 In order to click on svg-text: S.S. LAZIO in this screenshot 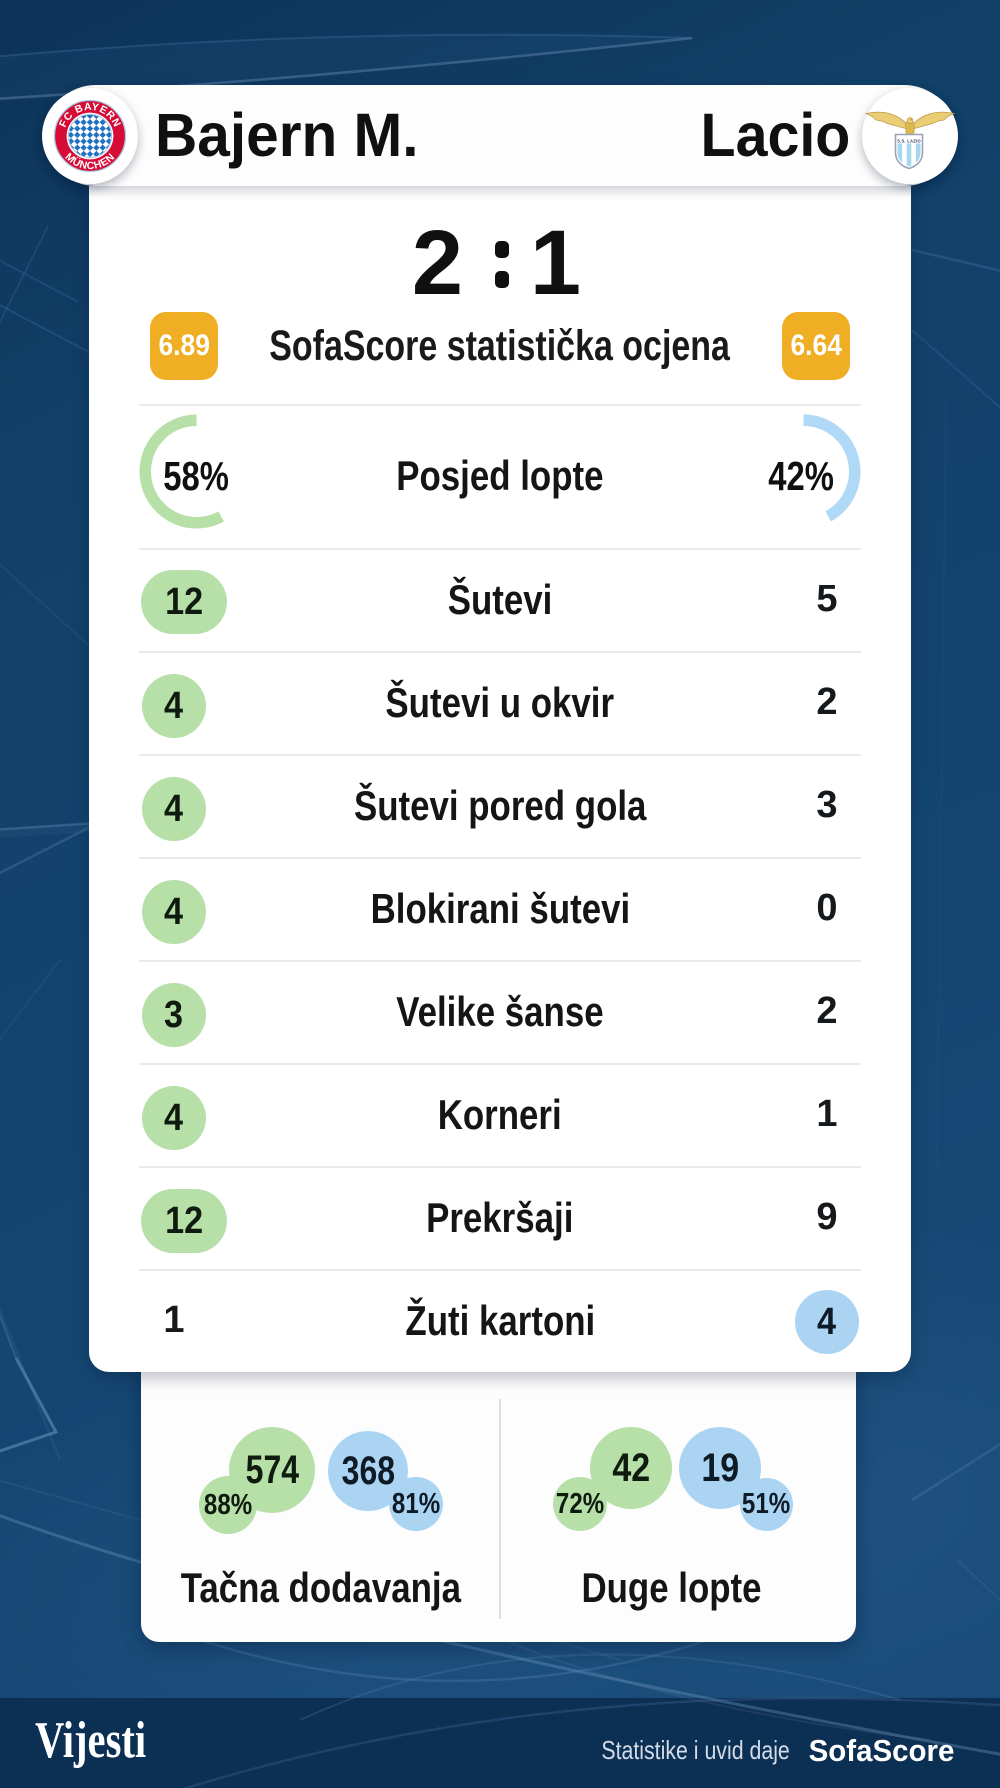, I will do `click(909, 141)`.